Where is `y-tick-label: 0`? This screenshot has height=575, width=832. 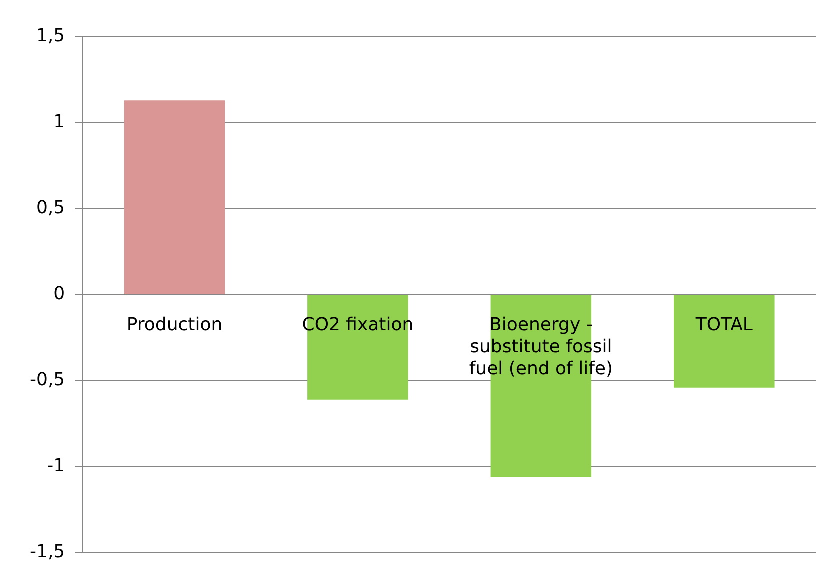 y-tick-label: 0 is located at coordinates (60, 294).